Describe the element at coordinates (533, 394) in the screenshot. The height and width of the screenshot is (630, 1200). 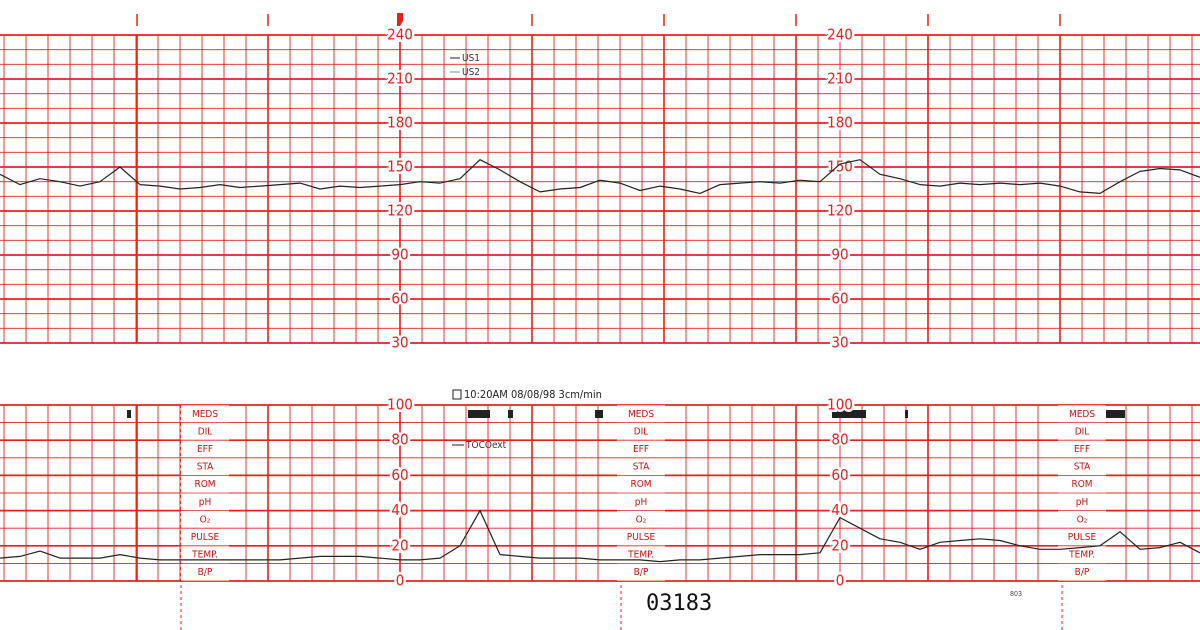
I see `strip-header: 10:20AM 08/08/98 3cm/min` at that location.